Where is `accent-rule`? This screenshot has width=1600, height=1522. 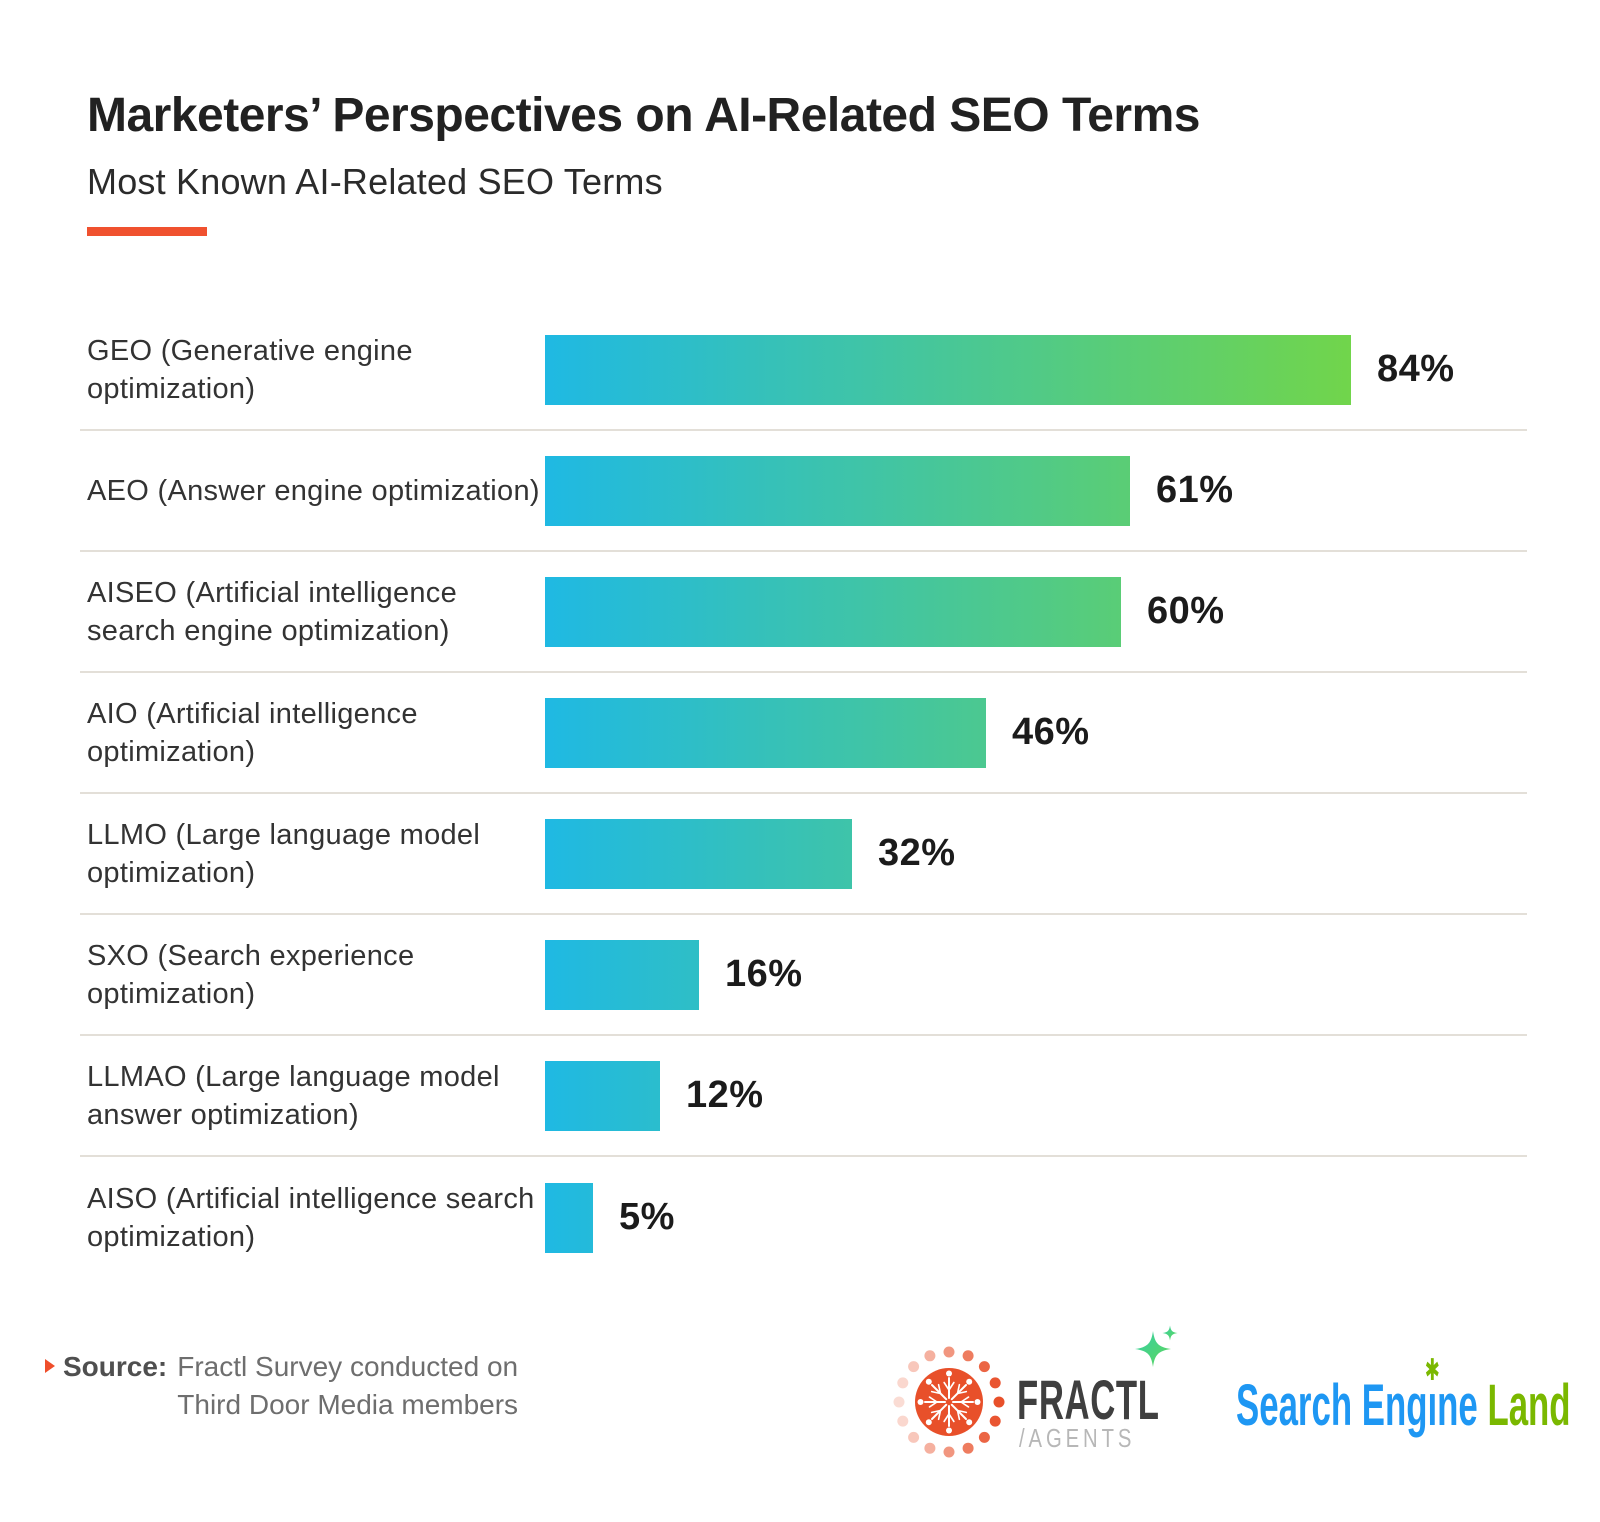 accent-rule is located at coordinates (147, 232).